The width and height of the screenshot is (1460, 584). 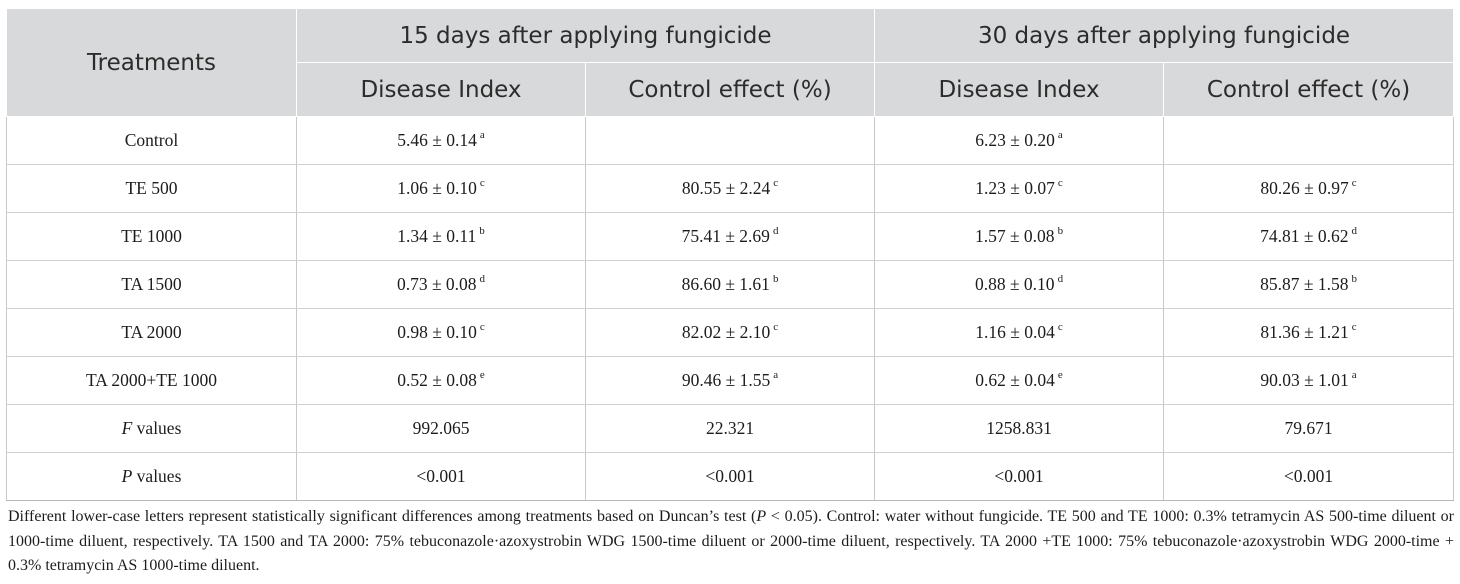 I want to click on treatment-name: TA 2000, so click(x=151, y=332).